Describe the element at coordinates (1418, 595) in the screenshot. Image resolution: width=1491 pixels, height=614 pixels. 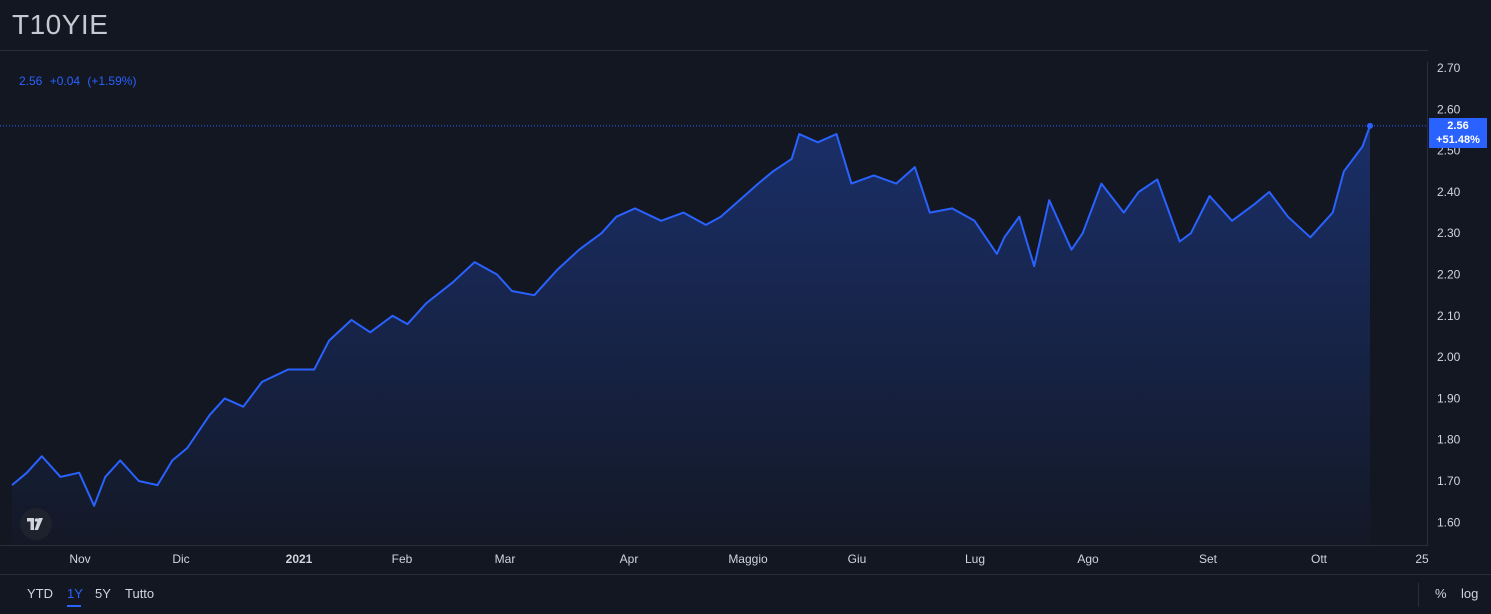
I see `toolbar-divider` at that location.